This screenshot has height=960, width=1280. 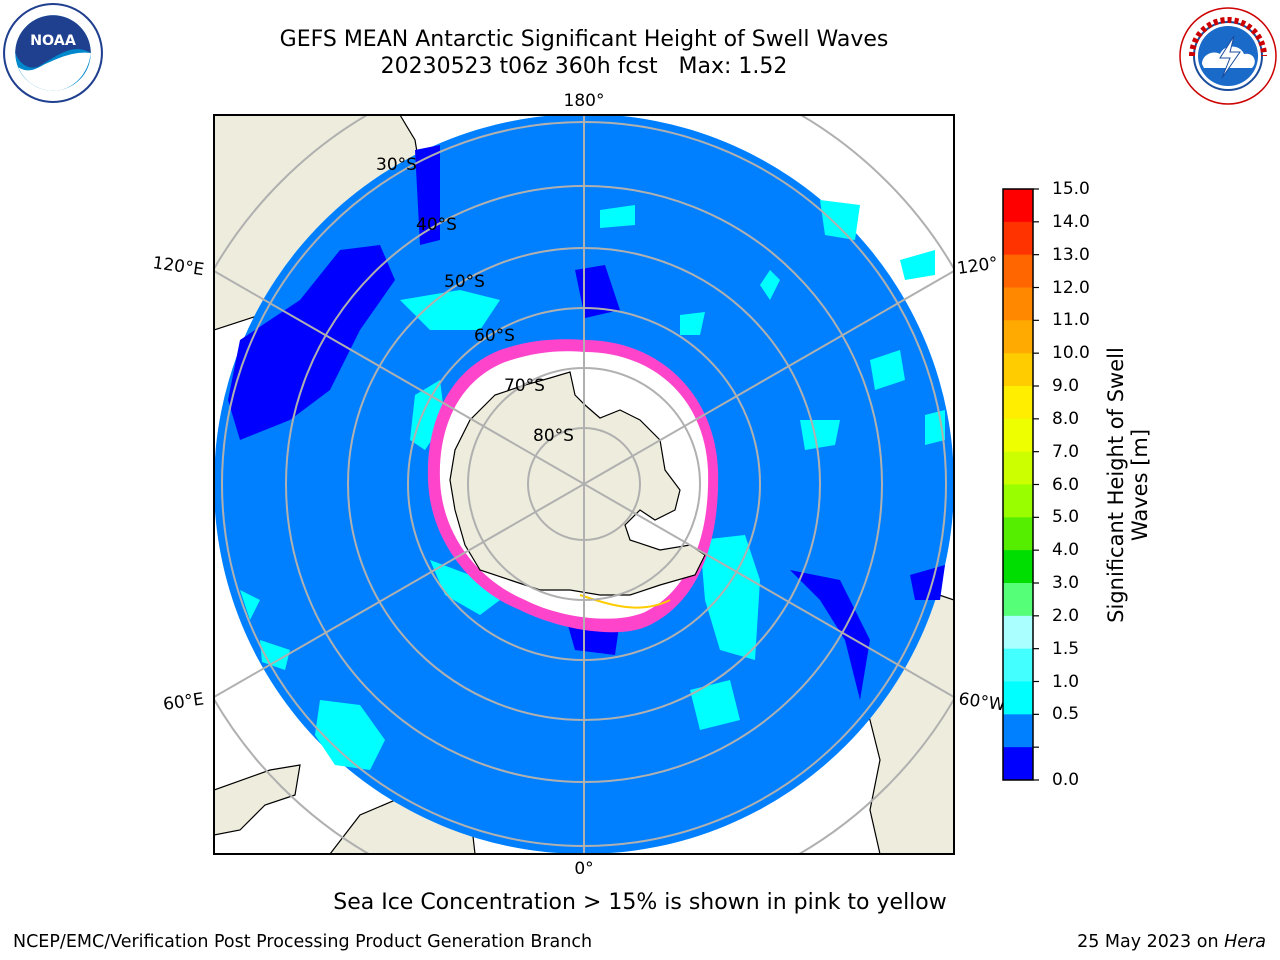 What do you see at coordinates (1071, 353) in the screenshot?
I see `colorbar-tick-label: 10.0` at bounding box center [1071, 353].